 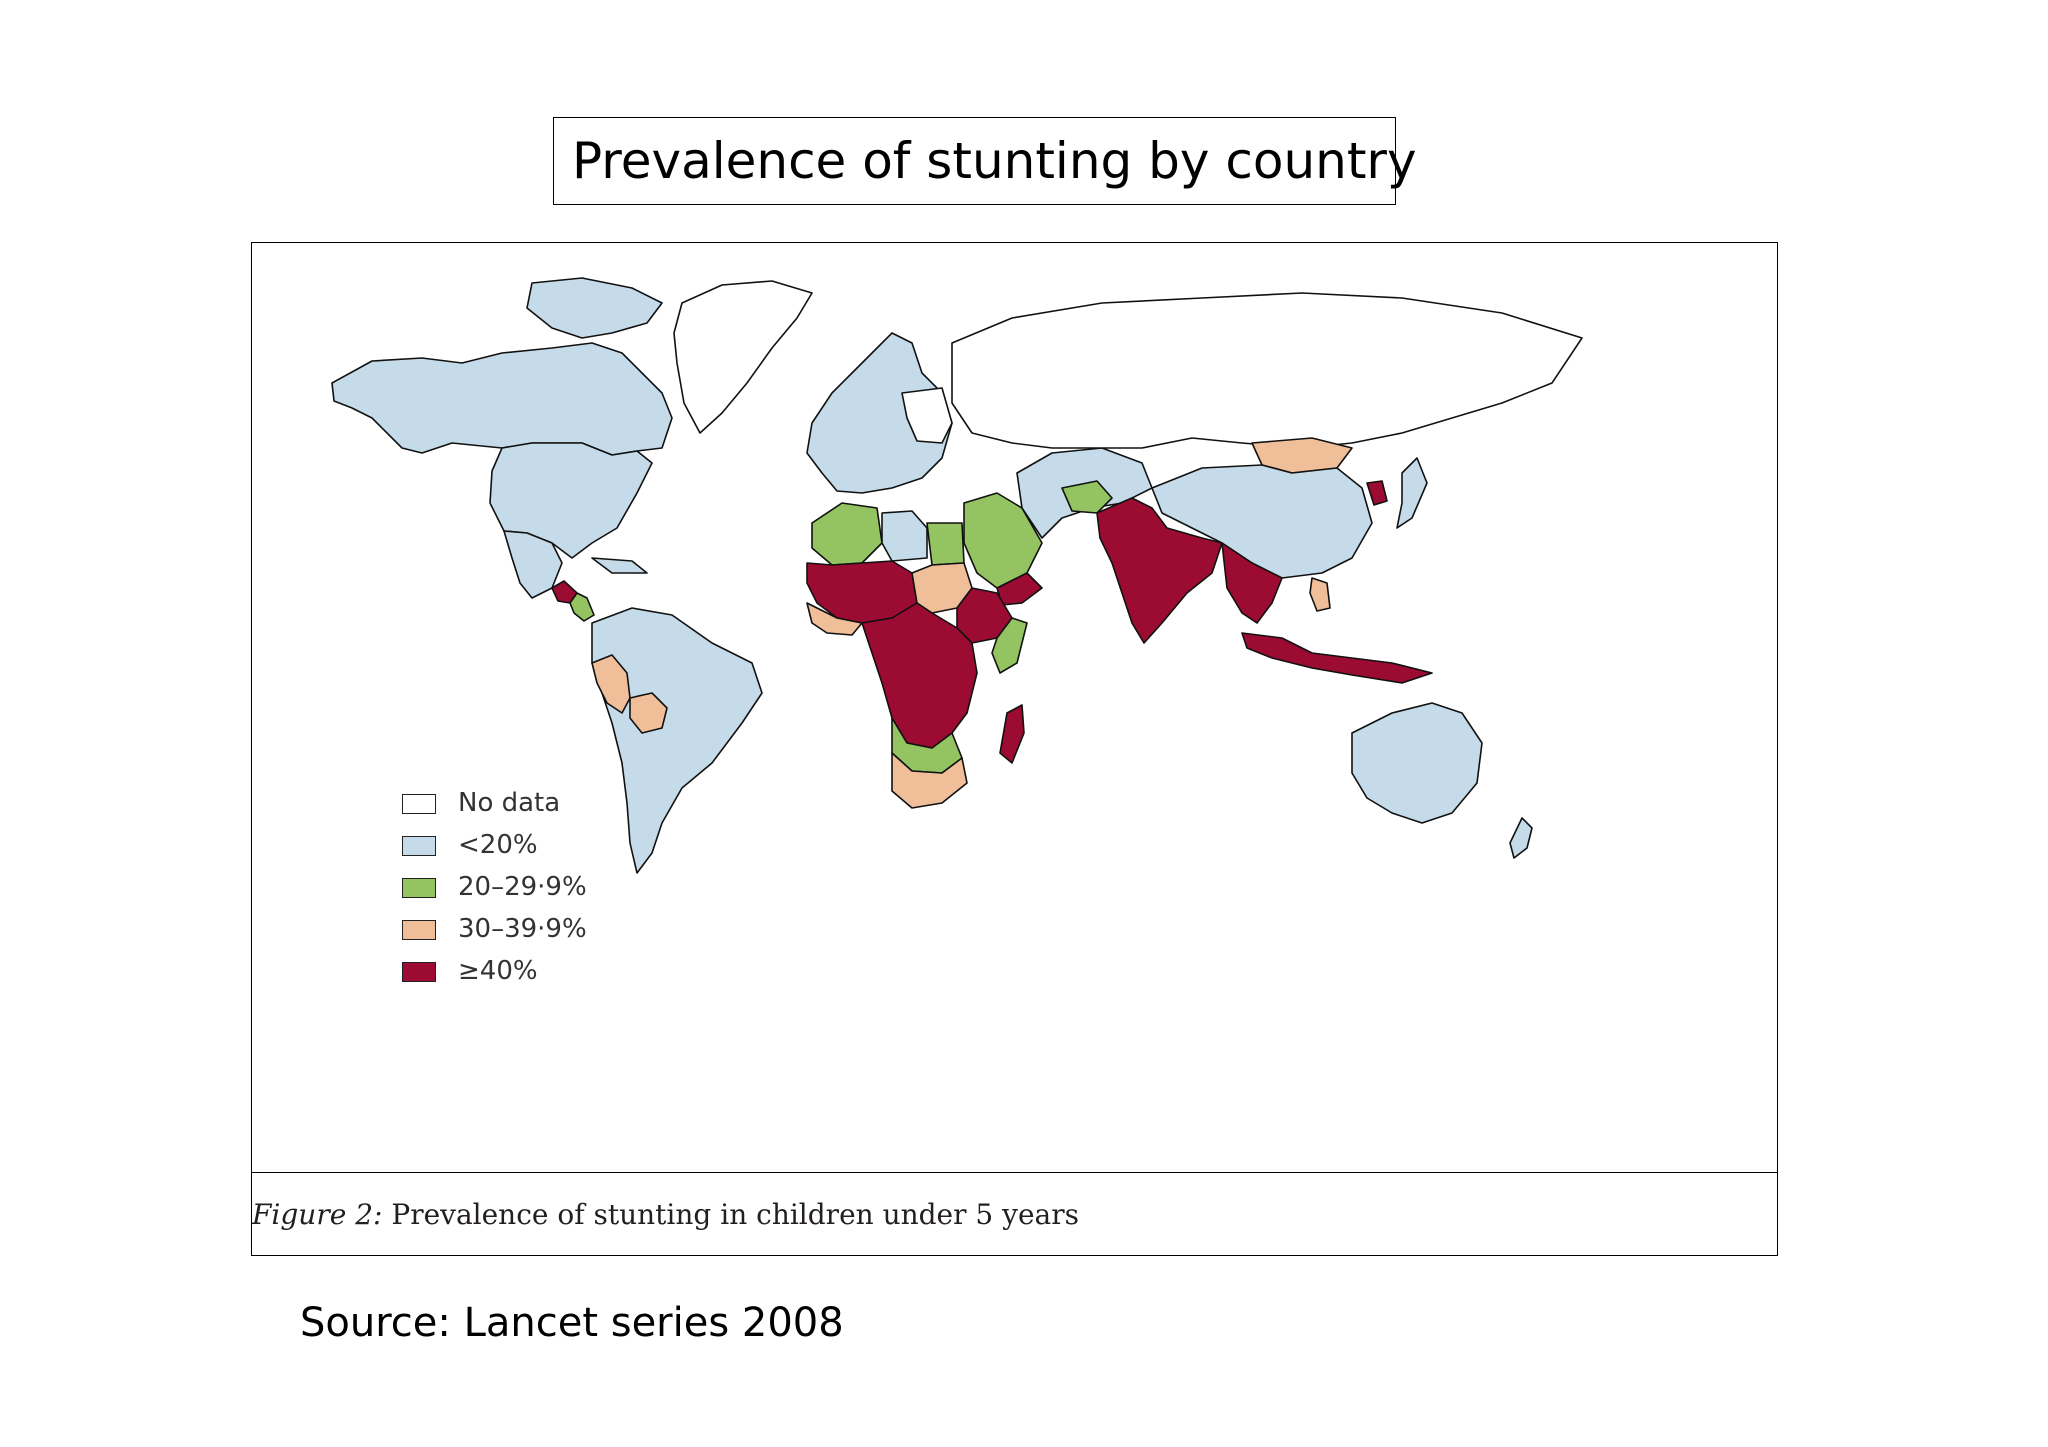 What do you see at coordinates (619, 565) in the screenshot?
I see `region-caribbean` at bounding box center [619, 565].